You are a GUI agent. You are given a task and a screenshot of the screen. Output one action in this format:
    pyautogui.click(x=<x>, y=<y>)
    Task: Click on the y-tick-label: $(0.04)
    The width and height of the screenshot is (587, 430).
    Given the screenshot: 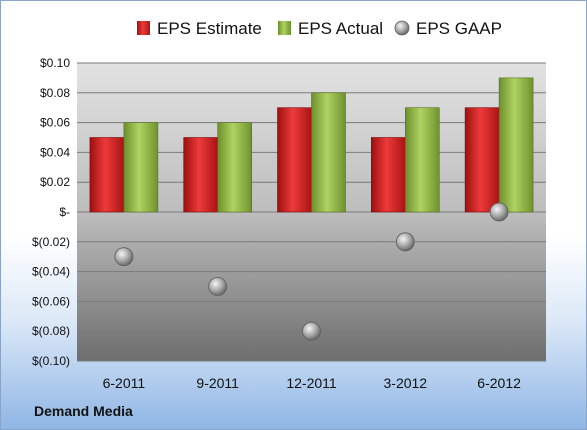 What is the action you would take?
    pyautogui.click(x=51, y=272)
    